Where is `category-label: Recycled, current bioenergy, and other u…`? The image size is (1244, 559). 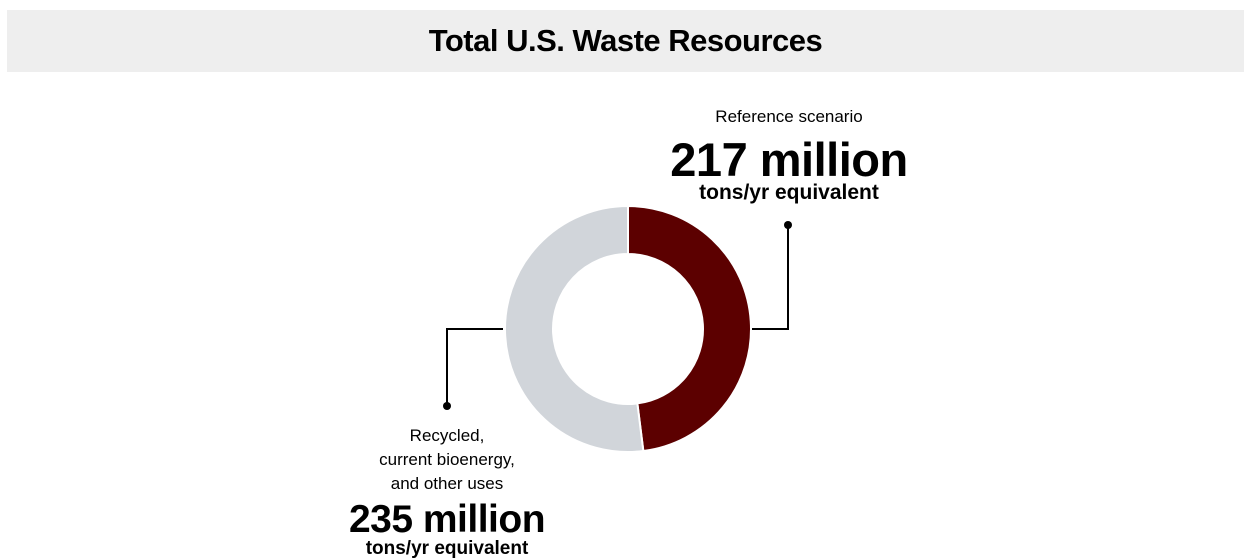
category-label: Recycled, current bioenergy, and other u… is located at coordinates (447, 459).